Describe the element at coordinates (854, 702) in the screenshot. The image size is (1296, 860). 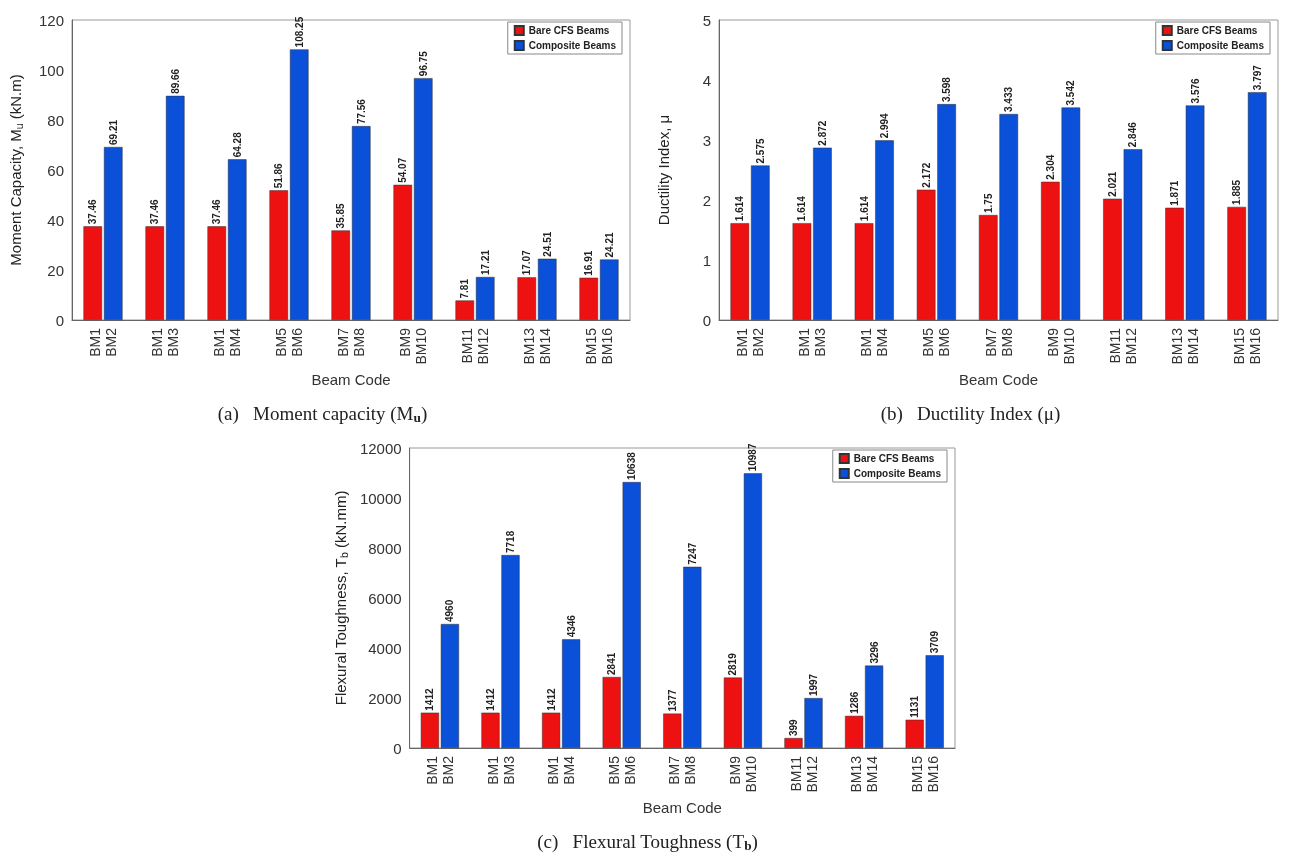
I see `data-label: 1286` at that location.